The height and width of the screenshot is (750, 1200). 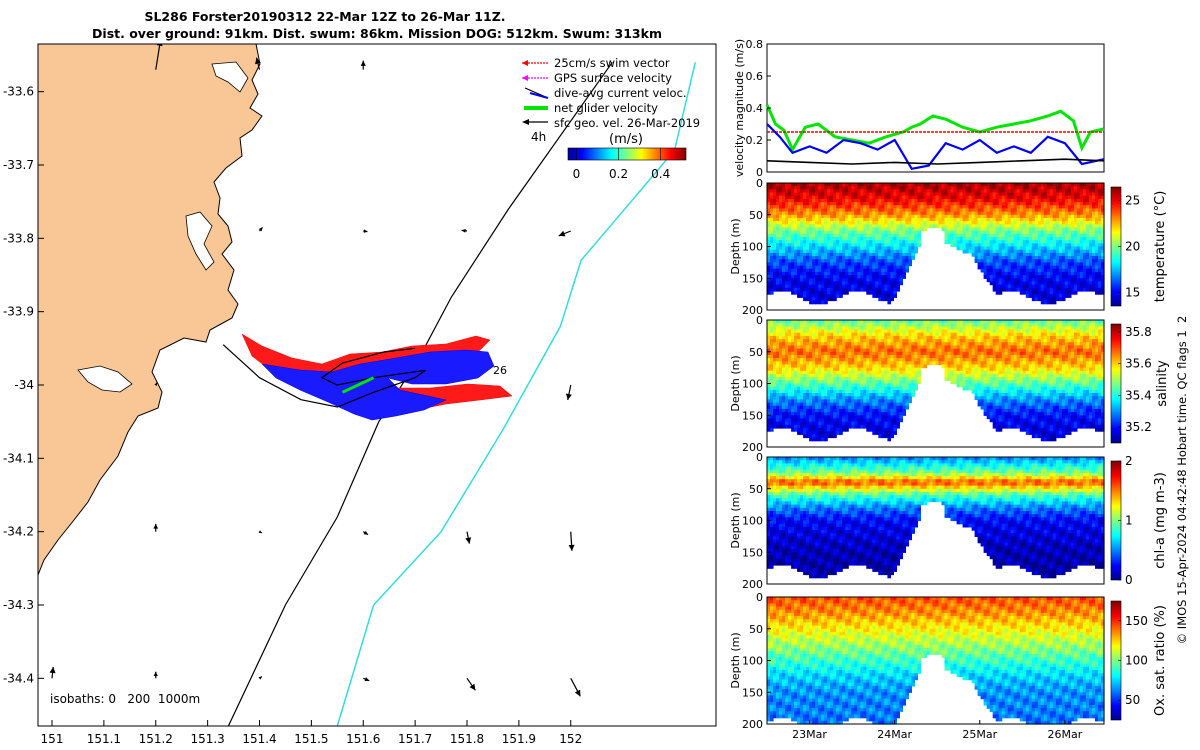 I want to click on map-x-tick-label: 151, so click(x=52, y=739).